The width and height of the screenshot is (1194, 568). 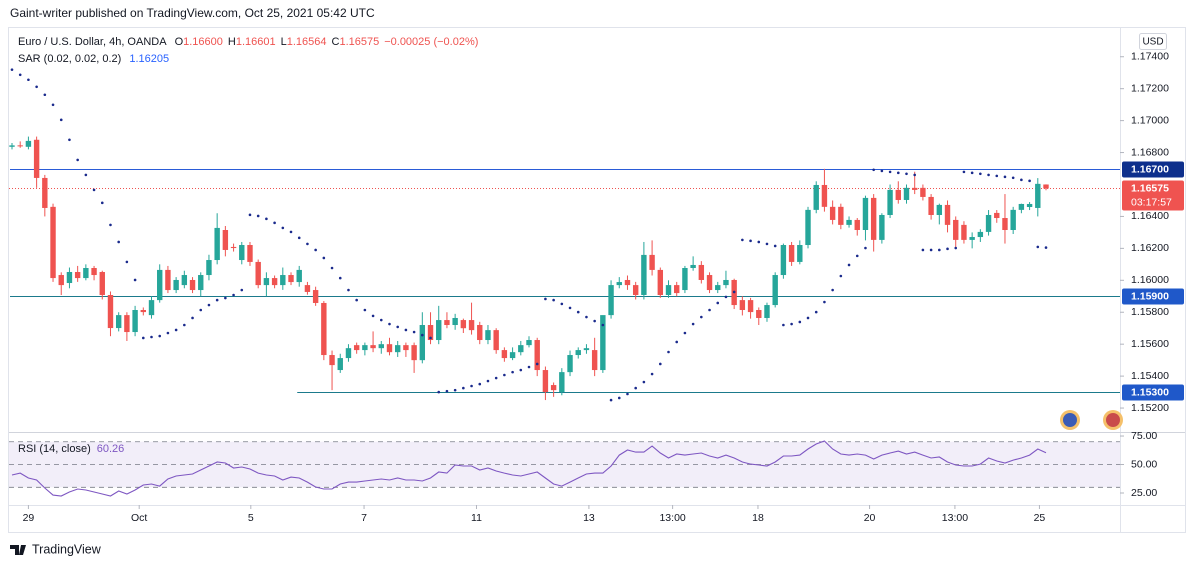 I want to click on ohlc-value: 1.16601, so click(x=256, y=42).